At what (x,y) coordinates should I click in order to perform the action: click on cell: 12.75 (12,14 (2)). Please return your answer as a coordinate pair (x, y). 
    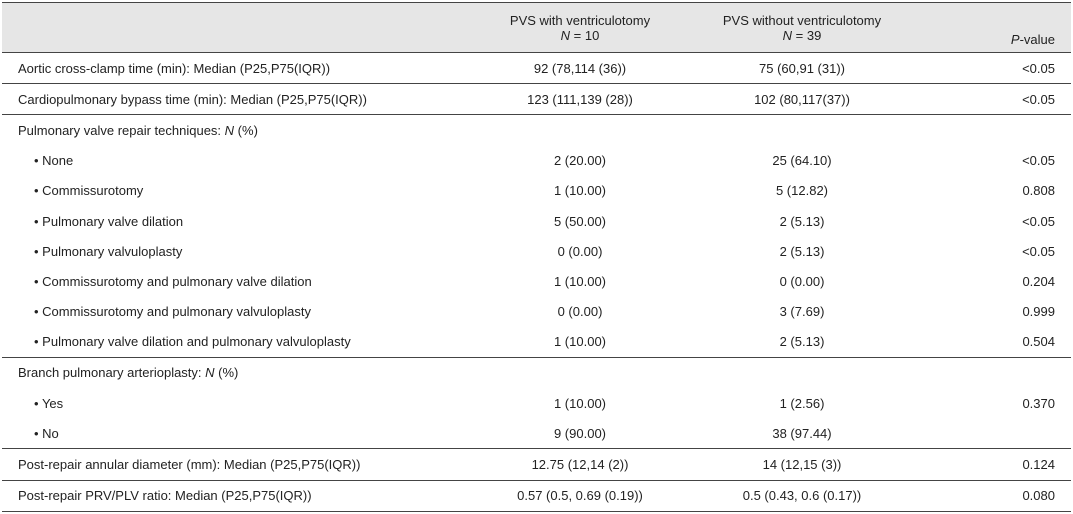
    Looking at the image, I should click on (580, 464).